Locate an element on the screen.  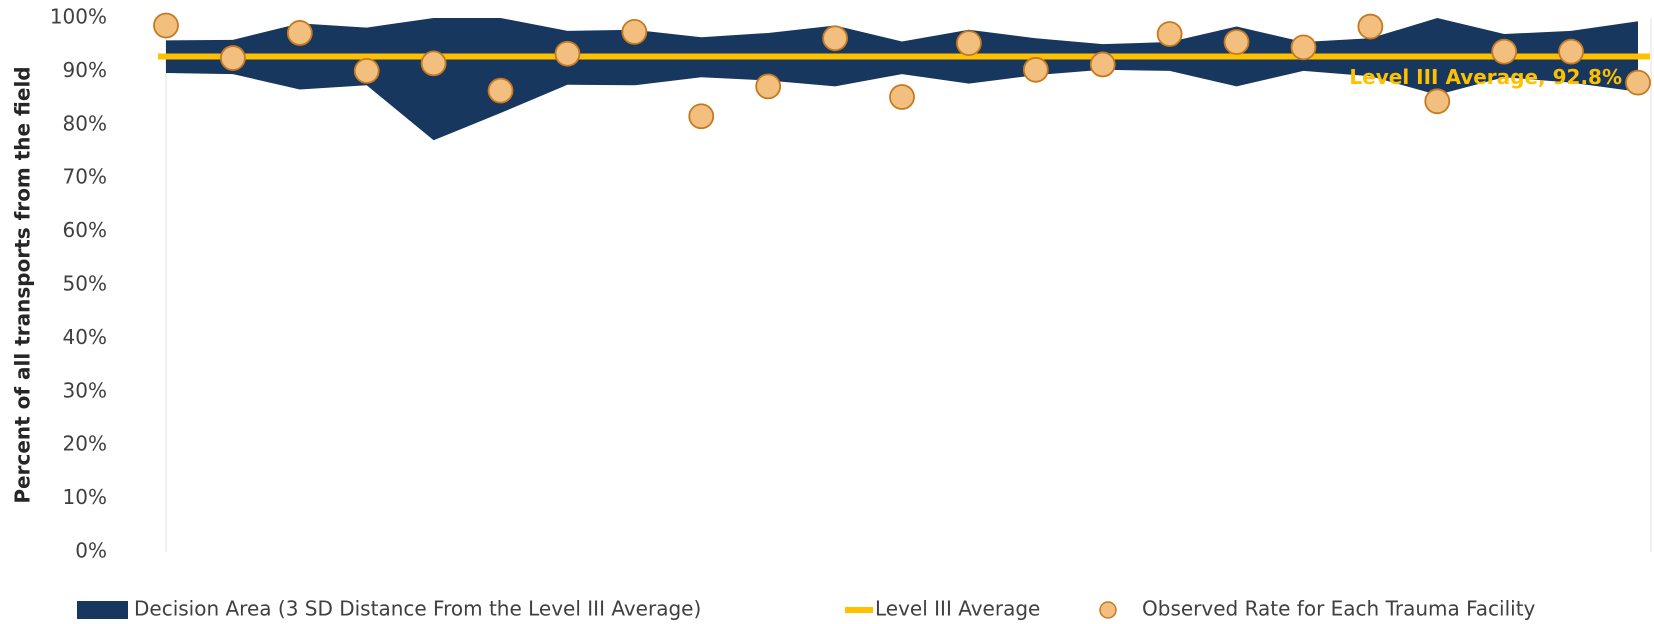
y-tick-label: 10% is located at coordinates (85, 497).